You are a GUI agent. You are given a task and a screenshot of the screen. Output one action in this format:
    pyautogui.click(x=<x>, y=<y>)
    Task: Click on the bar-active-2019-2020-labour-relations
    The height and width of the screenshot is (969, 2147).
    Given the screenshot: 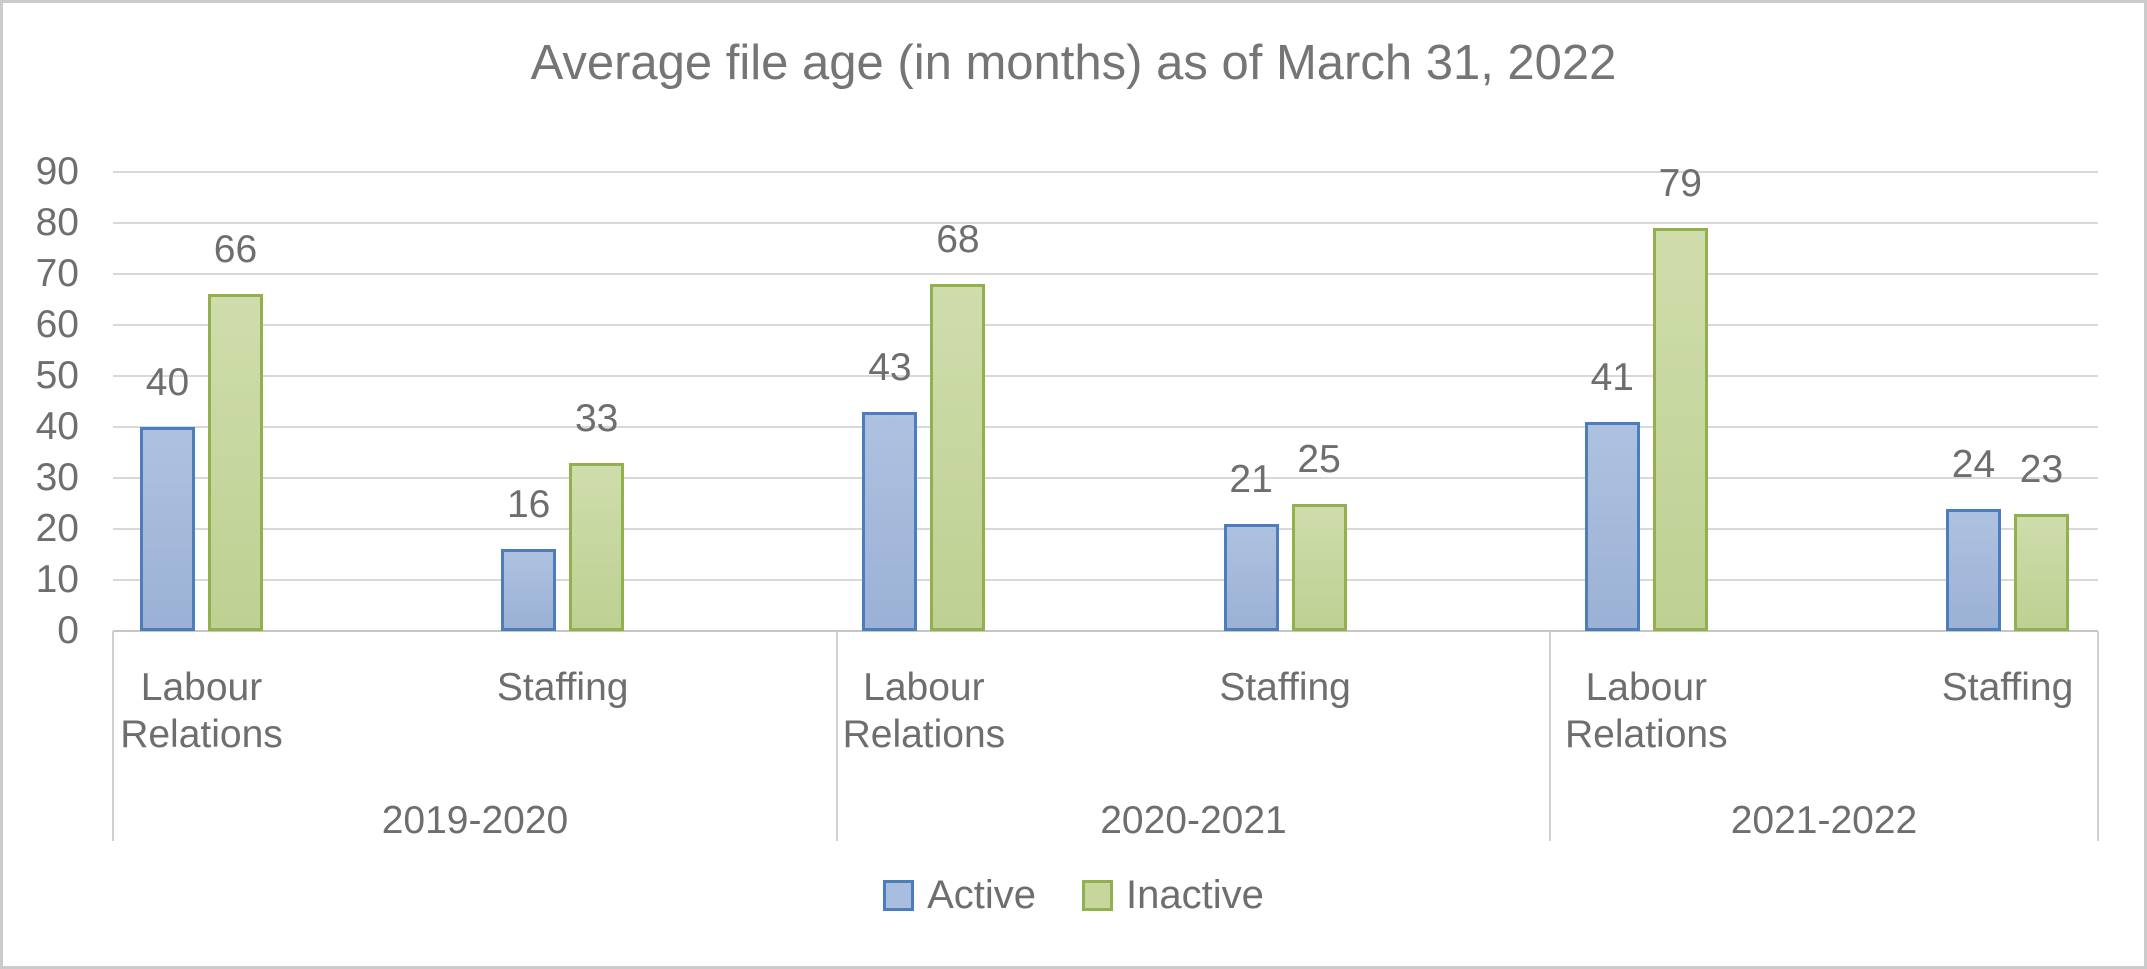 What is the action you would take?
    pyautogui.click(x=167, y=529)
    